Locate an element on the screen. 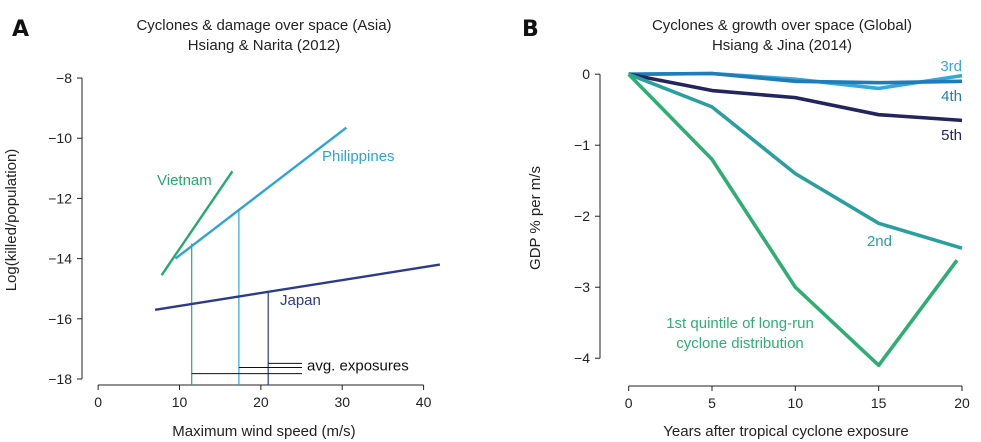 This screenshot has height=442, width=981. panel-b-y-tick-label: 0 is located at coordinates (586, 74).